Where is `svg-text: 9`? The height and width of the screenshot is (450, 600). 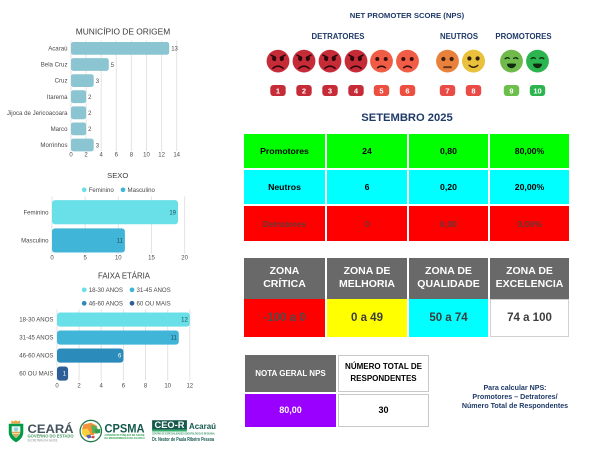 svg-text: 9 is located at coordinates (511, 90).